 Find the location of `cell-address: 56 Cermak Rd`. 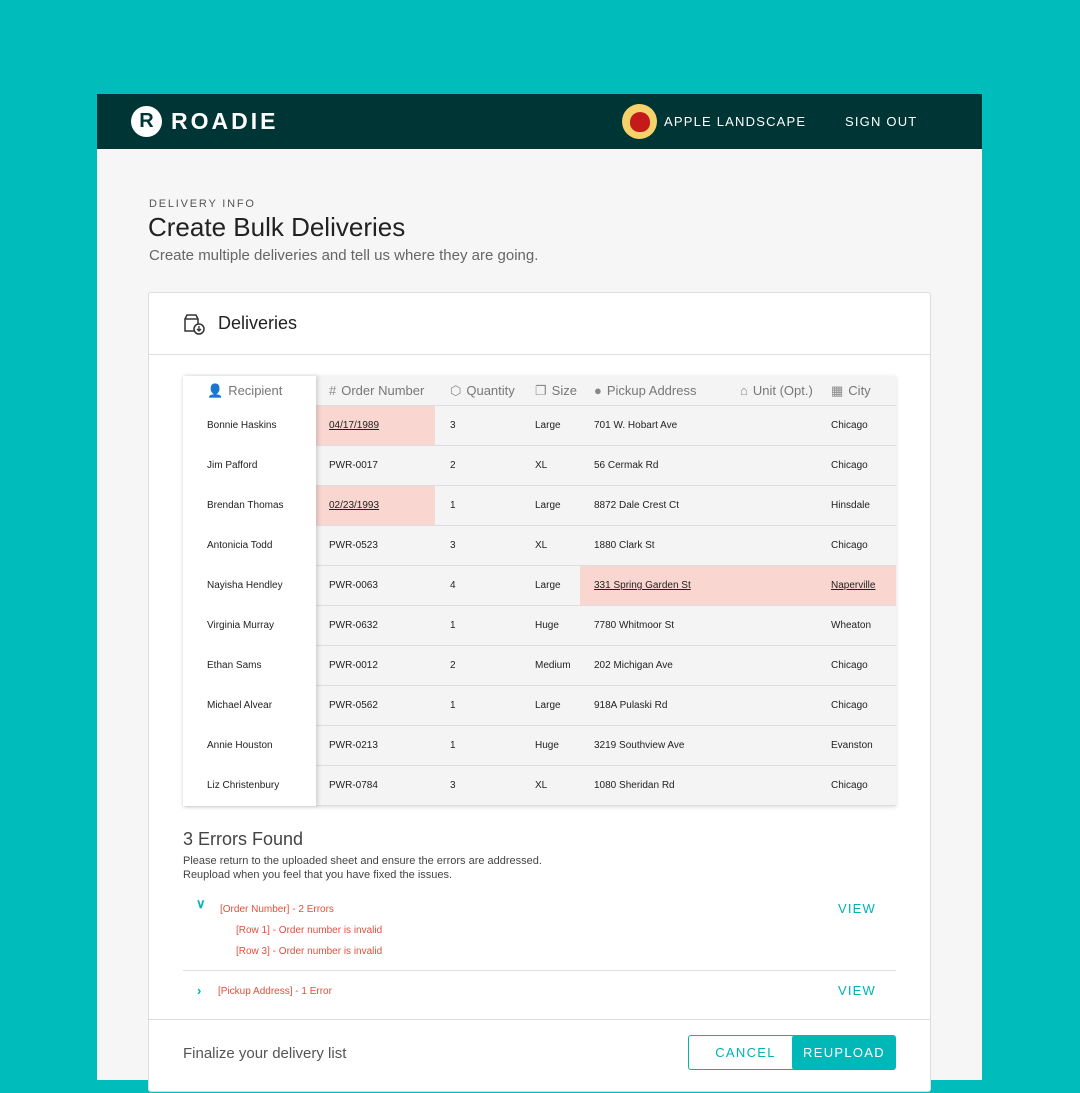

cell-address: 56 Cermak Rd is located at coordinates (626, 465).